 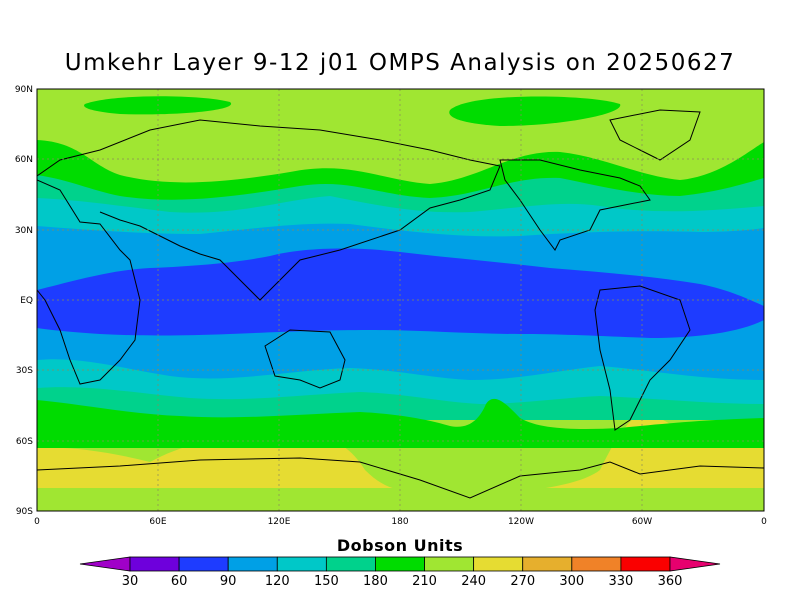 What do you see at coordinates (642, 522) in the screenshot?
I see `lon-label: 60W` at bounding box center [642, 522].